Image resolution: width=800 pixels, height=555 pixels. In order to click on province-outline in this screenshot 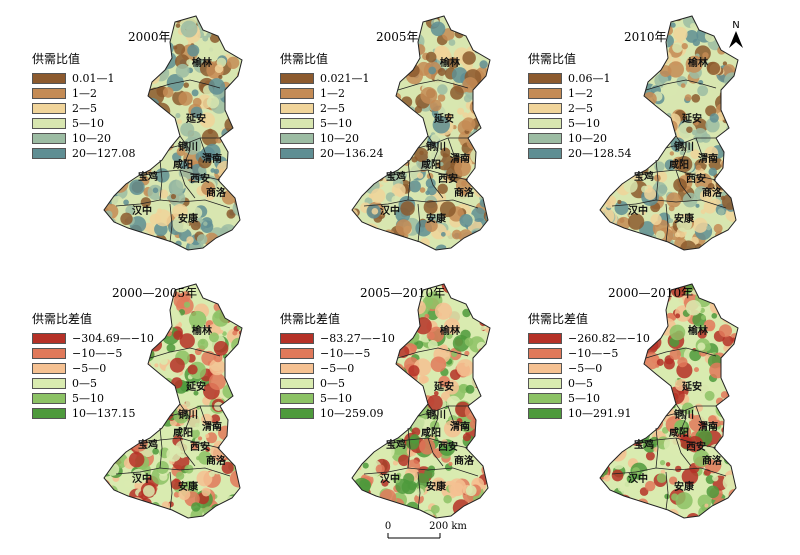, I will do `click(421, 133)`.